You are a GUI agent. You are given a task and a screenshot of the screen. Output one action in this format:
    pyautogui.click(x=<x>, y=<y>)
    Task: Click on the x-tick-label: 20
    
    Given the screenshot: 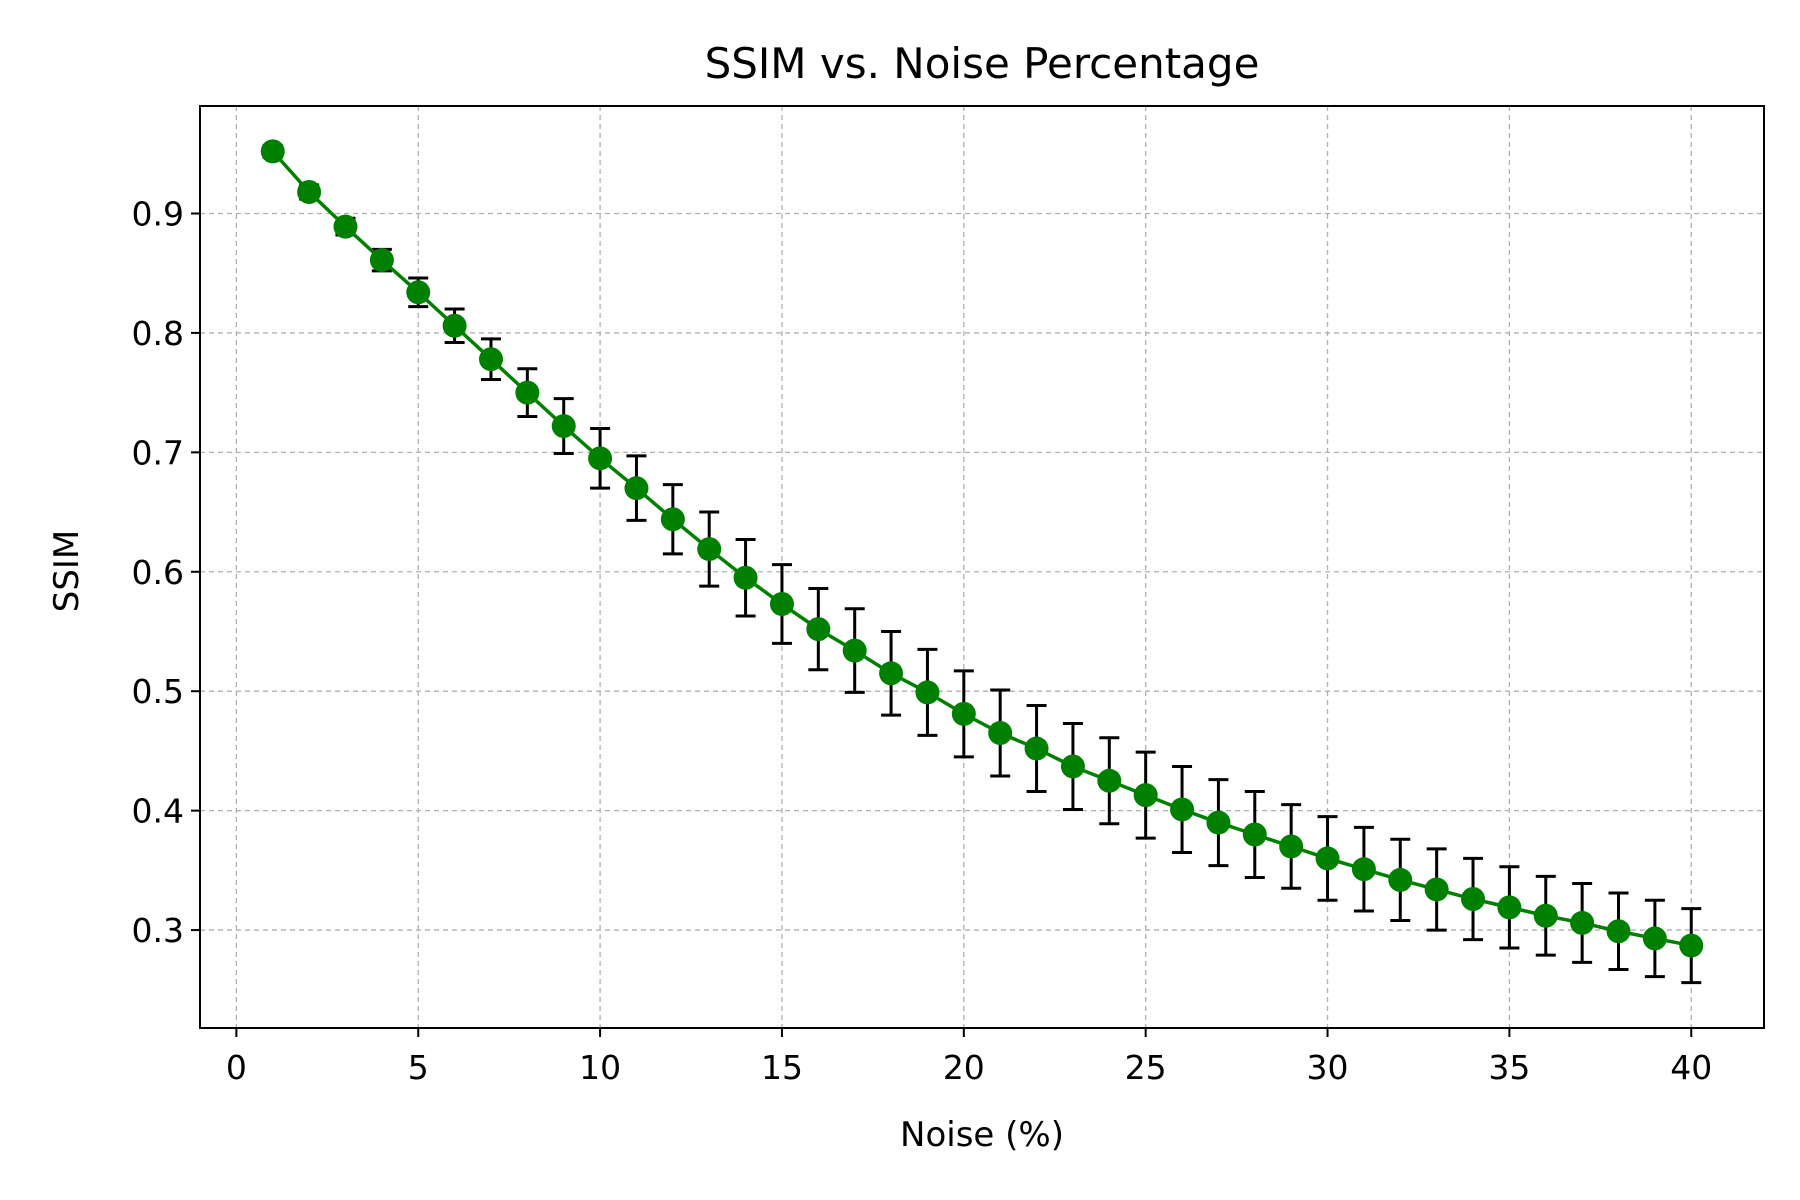 What is the action you would take?
    pyautogui.click(x=964, y=1067)
    